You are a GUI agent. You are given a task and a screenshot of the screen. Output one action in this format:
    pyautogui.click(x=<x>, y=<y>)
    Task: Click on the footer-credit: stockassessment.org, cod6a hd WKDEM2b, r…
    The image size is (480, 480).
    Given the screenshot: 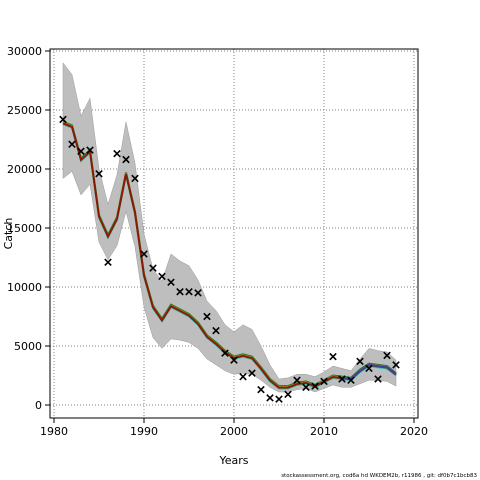 What is the action you would take?
    pyautogui.click(x=379, y=476)
    